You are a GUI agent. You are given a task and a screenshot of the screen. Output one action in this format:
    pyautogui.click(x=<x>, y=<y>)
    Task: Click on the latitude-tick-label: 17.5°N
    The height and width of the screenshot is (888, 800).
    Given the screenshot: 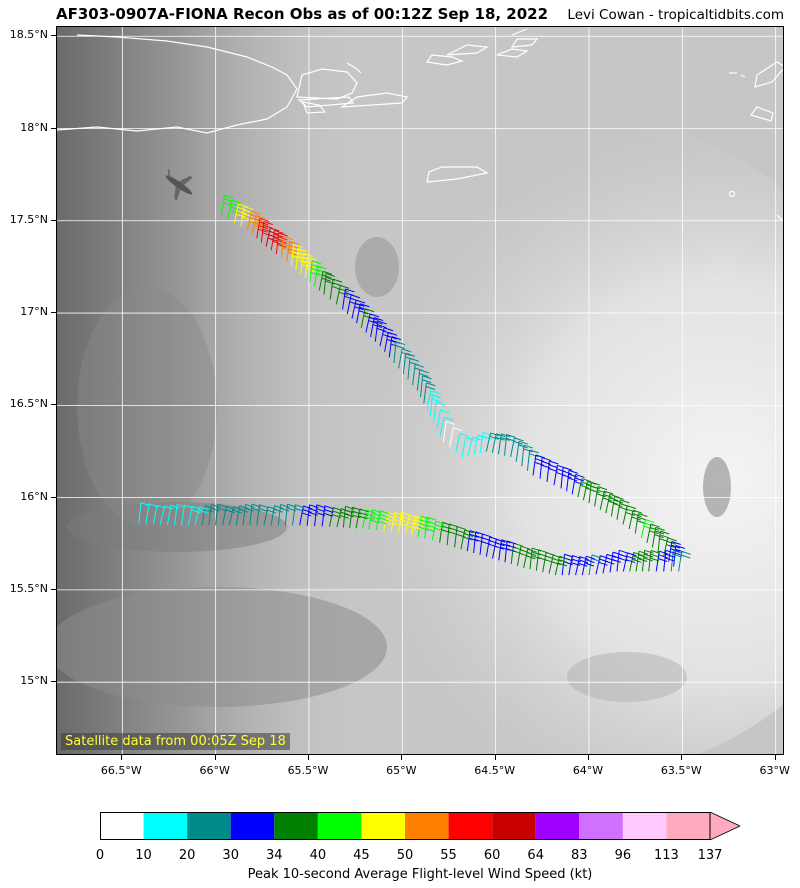 What is the action you would take?
    pyautogui.click(x=28, y=219)
    